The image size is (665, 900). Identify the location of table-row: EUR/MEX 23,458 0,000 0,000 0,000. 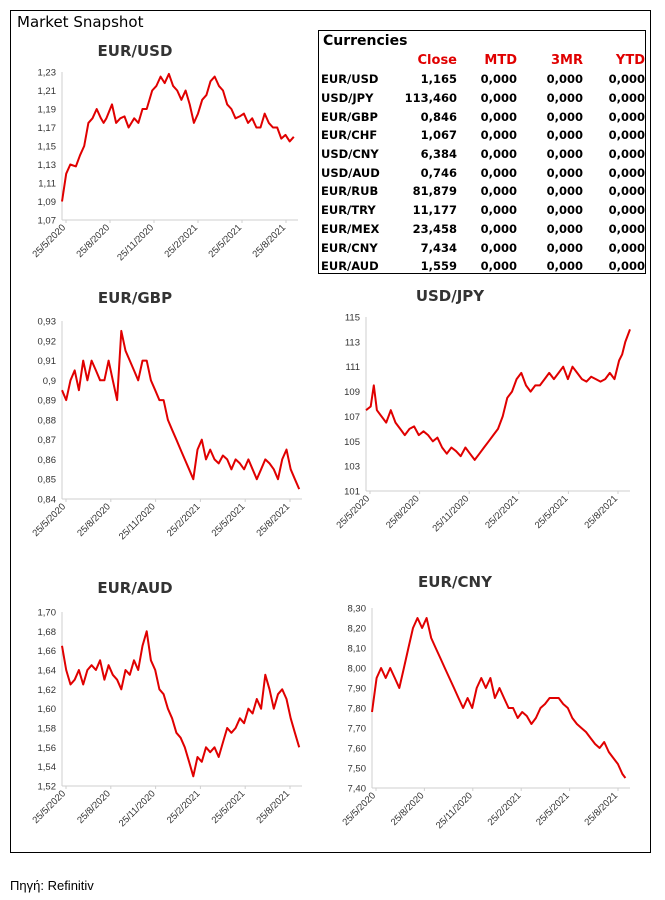
(483, 229).